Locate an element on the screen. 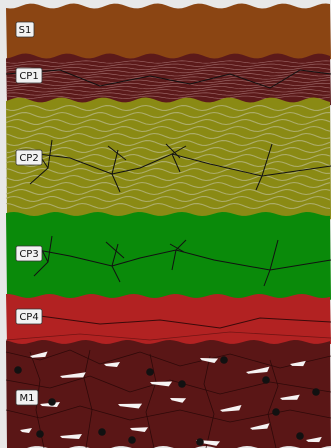 Image resolution: width=331 pixels, height=448 pixels. layer-label-s1: S1 is located at coordinates (25, 29).